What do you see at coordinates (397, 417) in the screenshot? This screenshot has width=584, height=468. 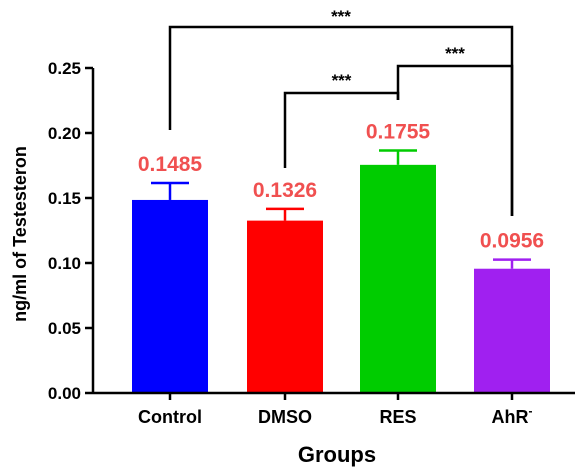 I see `x-tick-label: RES` at bounding box center [397, 417].